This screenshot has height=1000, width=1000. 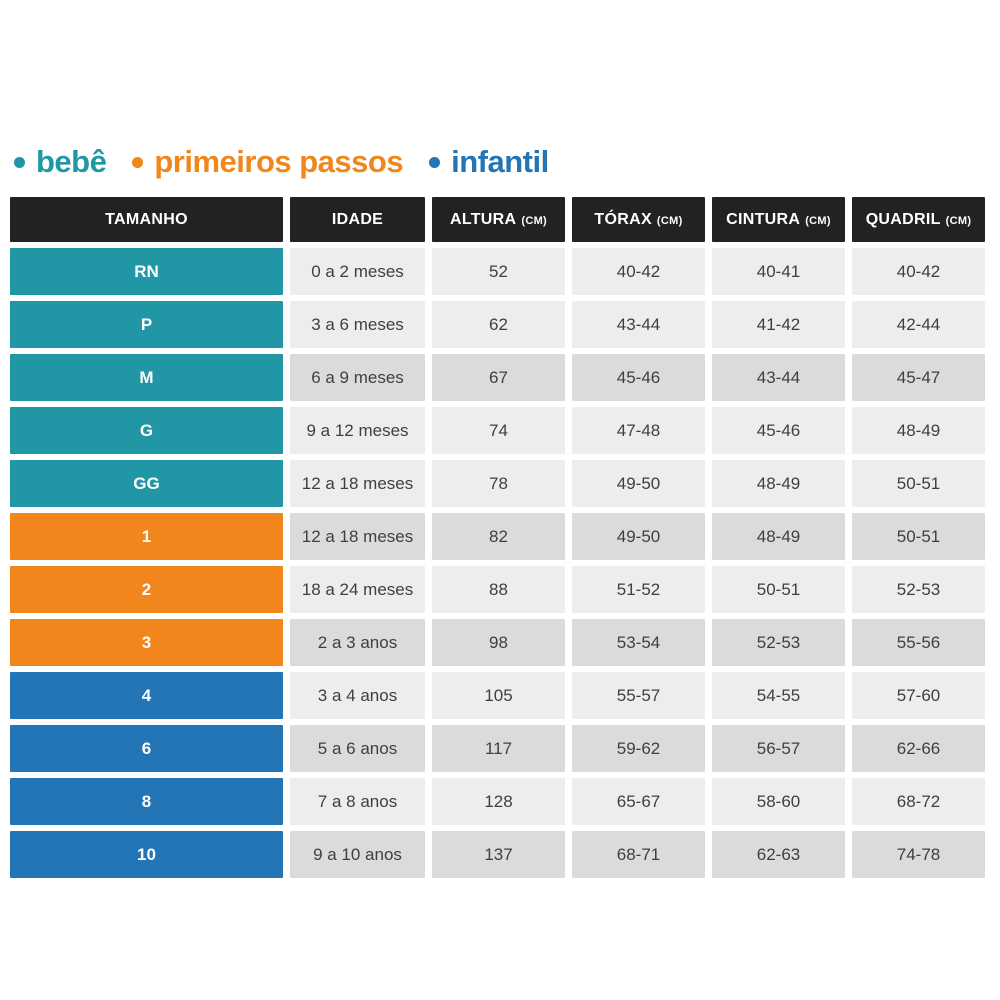 I want to click on quadril-cell: 74-78, so click(x=918, y=854).